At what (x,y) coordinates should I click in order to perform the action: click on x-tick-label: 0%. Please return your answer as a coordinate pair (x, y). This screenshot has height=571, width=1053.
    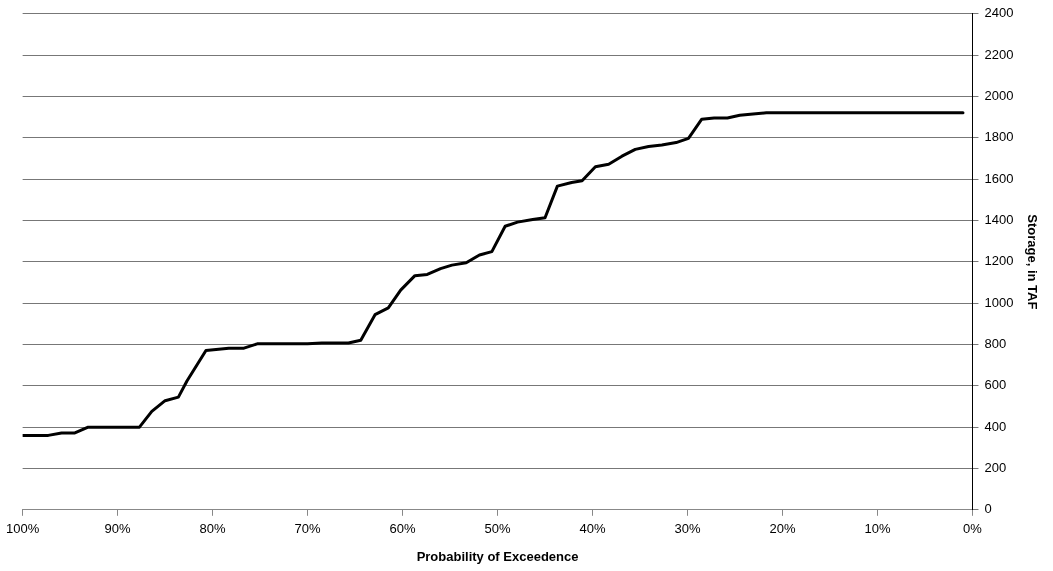
    Looking at the image, I should click on (973, 529).